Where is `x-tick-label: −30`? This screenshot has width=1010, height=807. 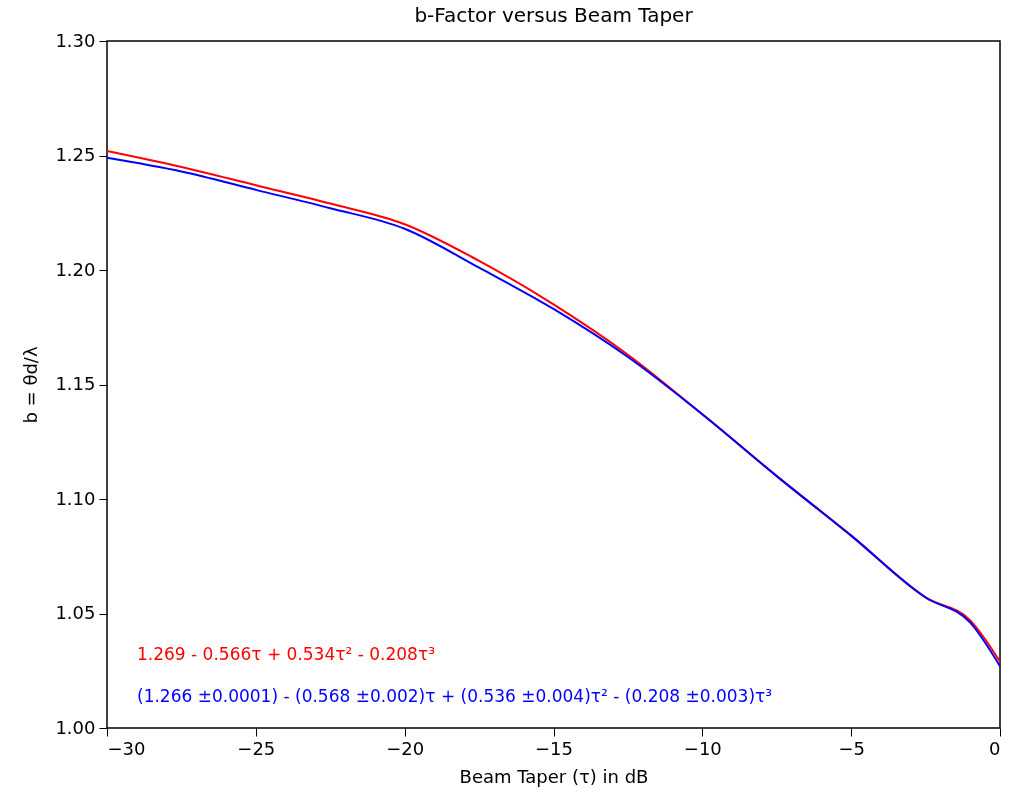
x-tick-label: −30 is located at coordinates (126, 748).